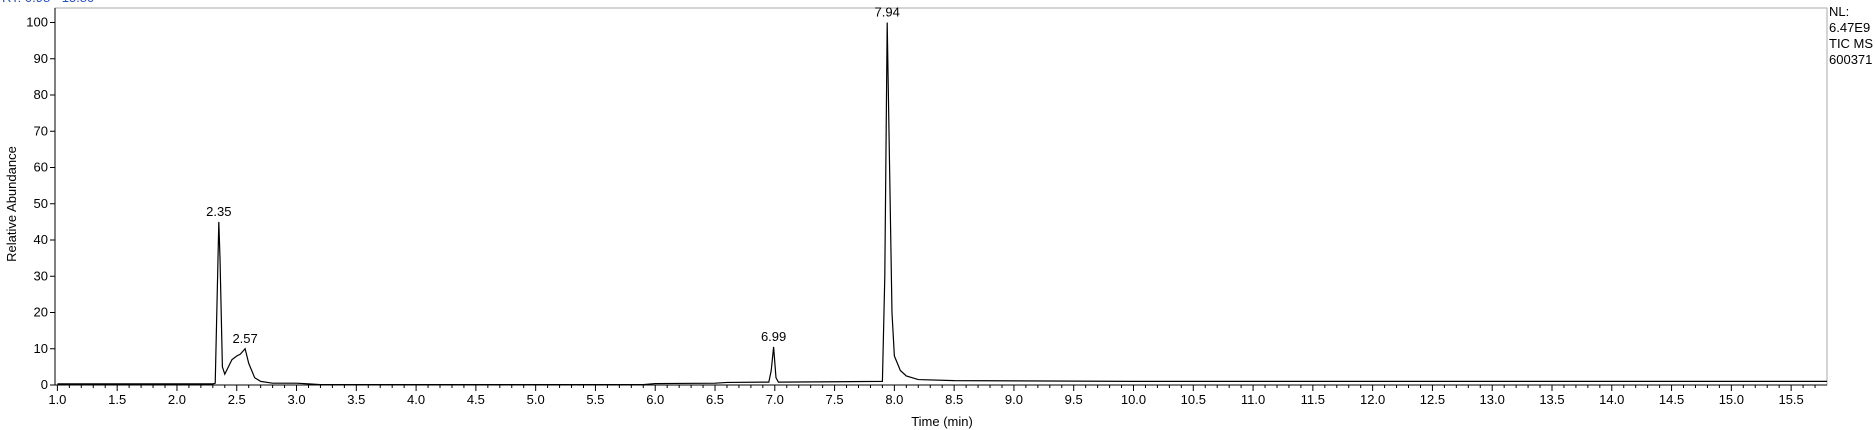  Describe the element at coordinates (1790, 399) in the screenshot. I see `x-tick-label: 15.5` at that location.